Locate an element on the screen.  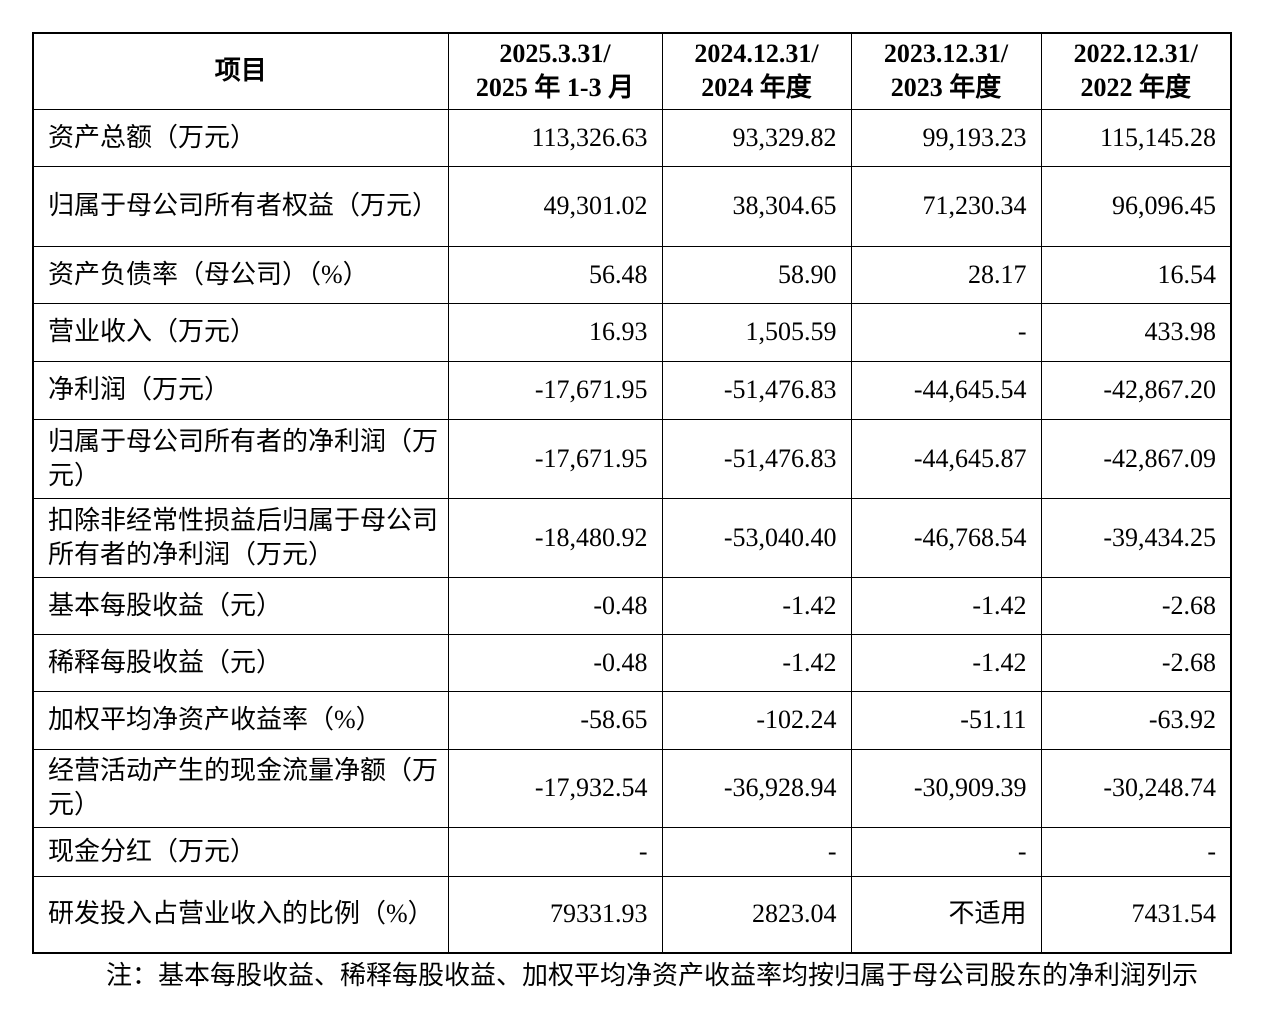
row-label: 营业收入（万元） is located at coordinates (240, 332).